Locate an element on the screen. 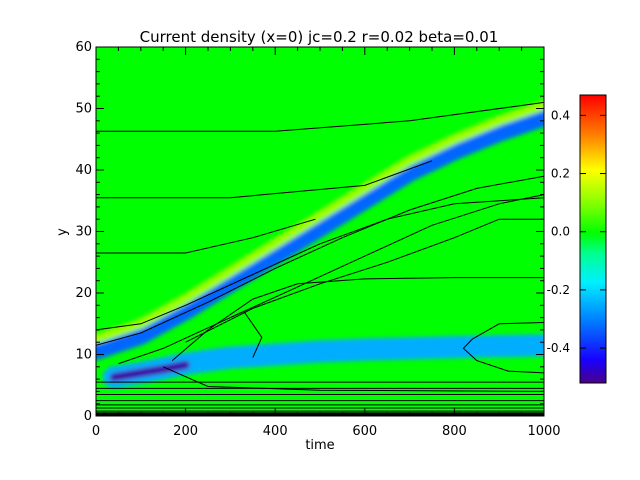  x-tick-label: 1000 is located at coordinates (543, 431).